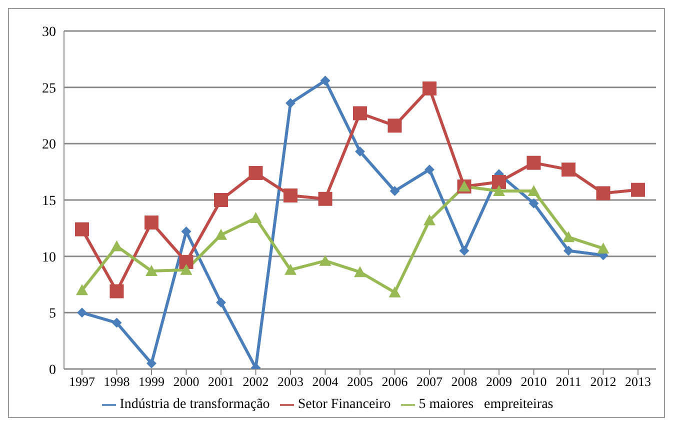 This screenshot has width=673, height=426. What do you see at coordinates (221, 382) in the screenshot?
I see `x-tick-label: 2001` at bounding box center [221, 382].